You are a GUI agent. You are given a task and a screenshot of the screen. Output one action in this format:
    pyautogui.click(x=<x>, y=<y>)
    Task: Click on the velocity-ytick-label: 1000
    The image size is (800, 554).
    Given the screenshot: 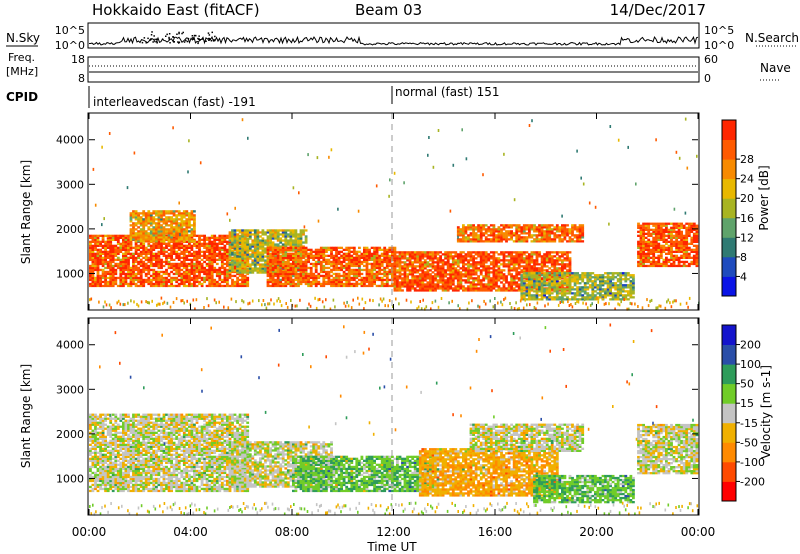 What is the action you would take?
    pyautogui.click(x=70, y=478)
    